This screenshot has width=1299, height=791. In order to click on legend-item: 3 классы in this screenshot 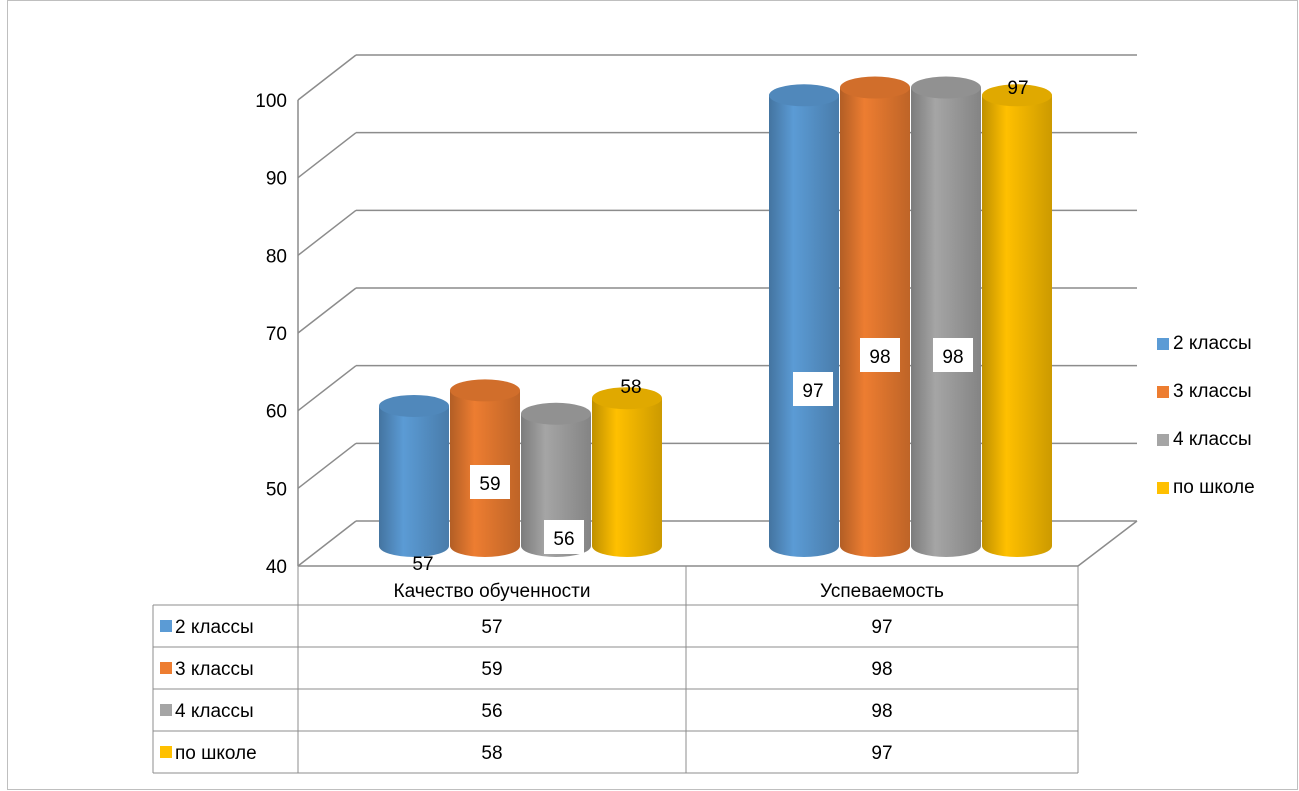, I will do `click(1206, 392)`.